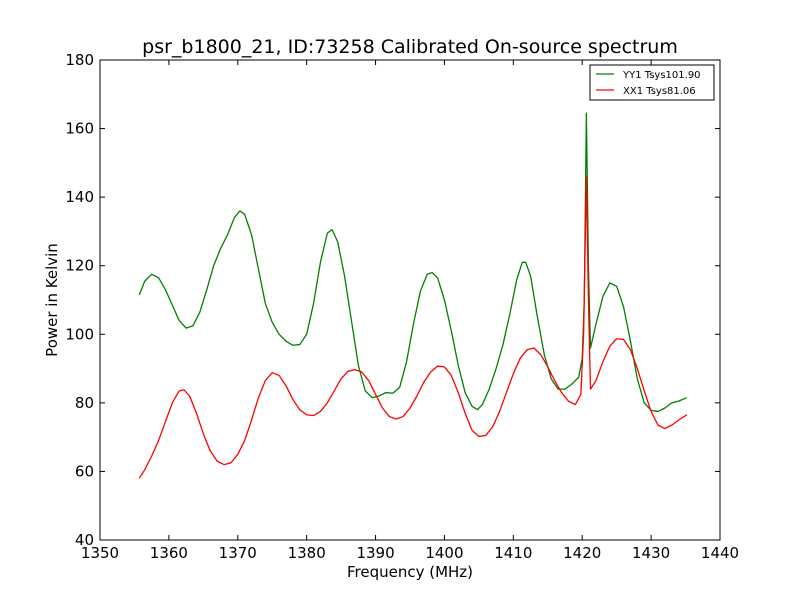  What do you see at coordinates (238, 553) in the screenshot?
I see `x-tick-label: 1370` at bounding box center [238, 553].